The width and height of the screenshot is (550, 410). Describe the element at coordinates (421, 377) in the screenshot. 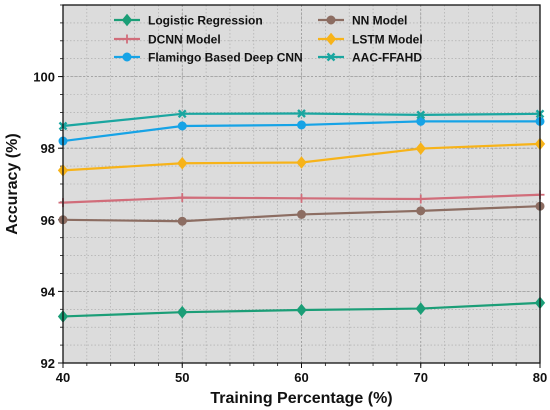

I see `x-tick-label: 70` at that location.